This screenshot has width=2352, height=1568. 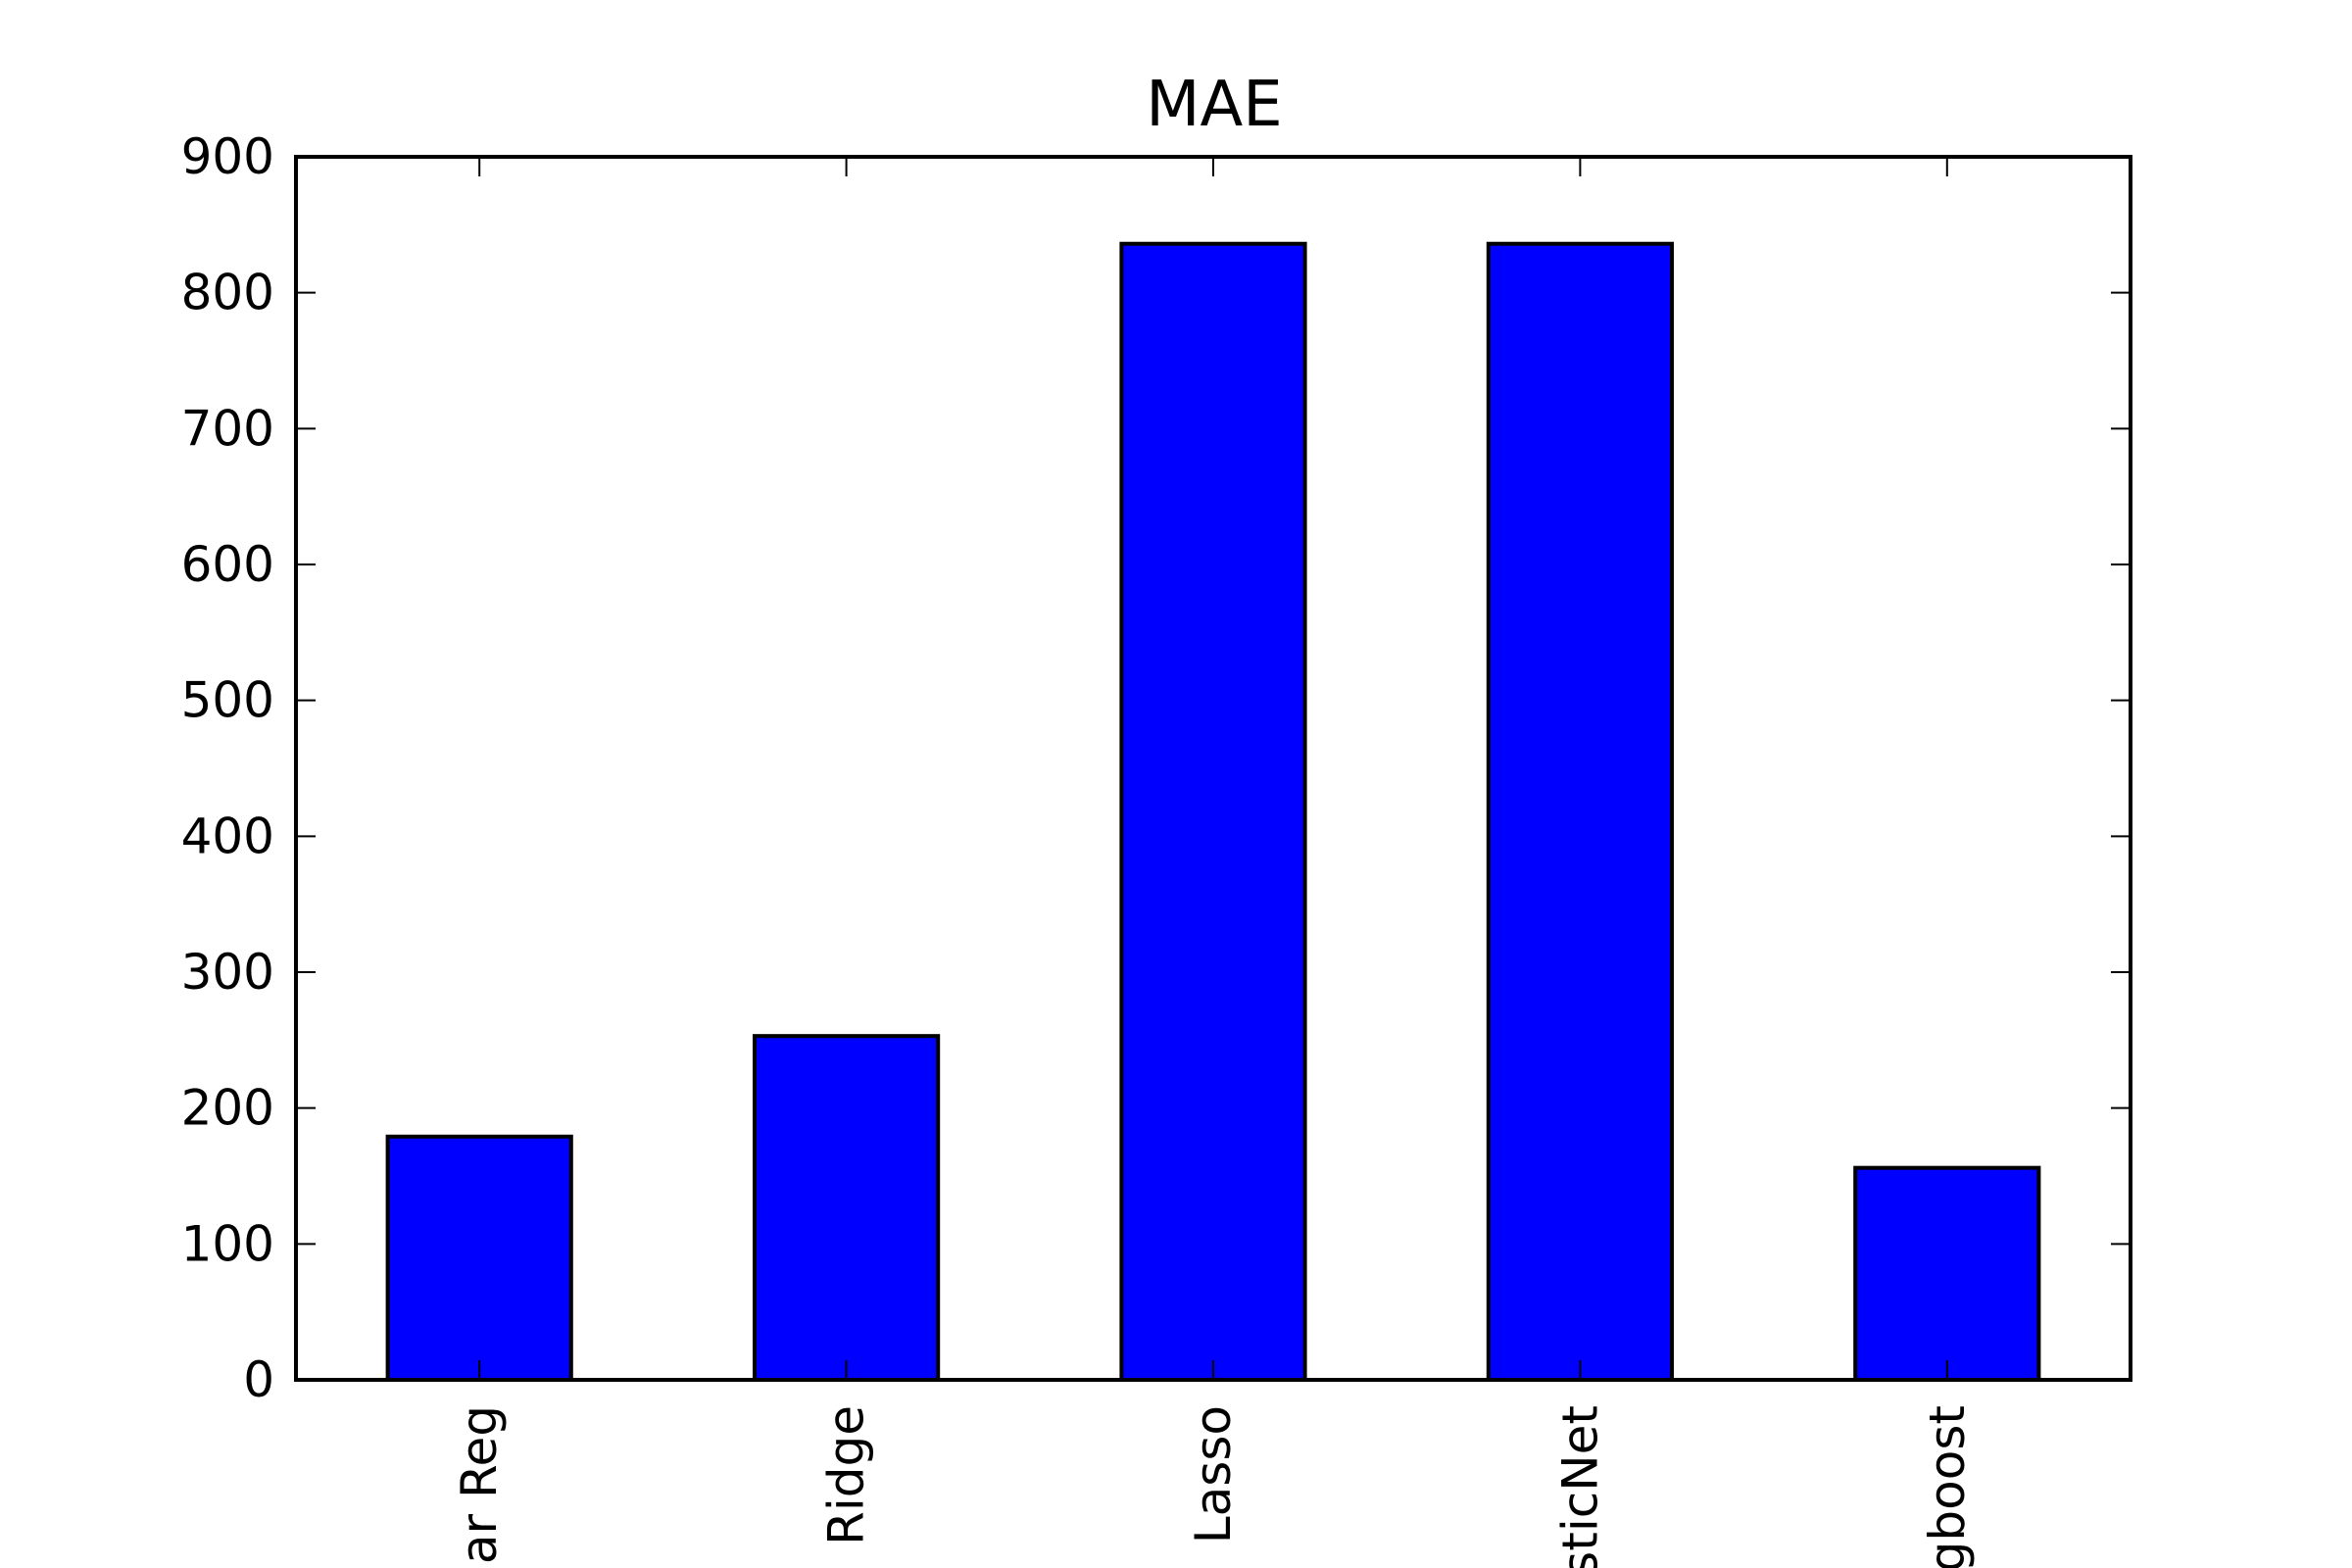 I want to click on y-tick-label: 400, so click(x=227, y=836).